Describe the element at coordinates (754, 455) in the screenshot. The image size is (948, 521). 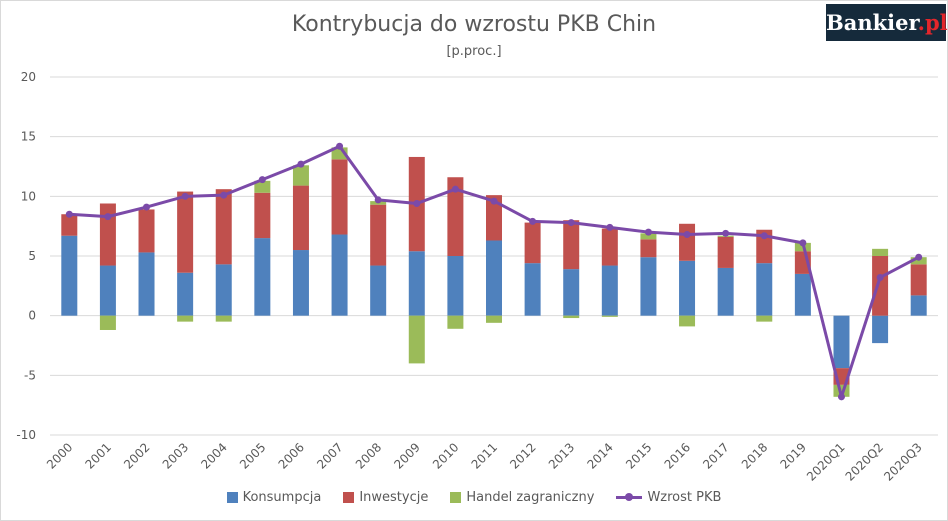
I see `x-tick-label: 2018` at that location.